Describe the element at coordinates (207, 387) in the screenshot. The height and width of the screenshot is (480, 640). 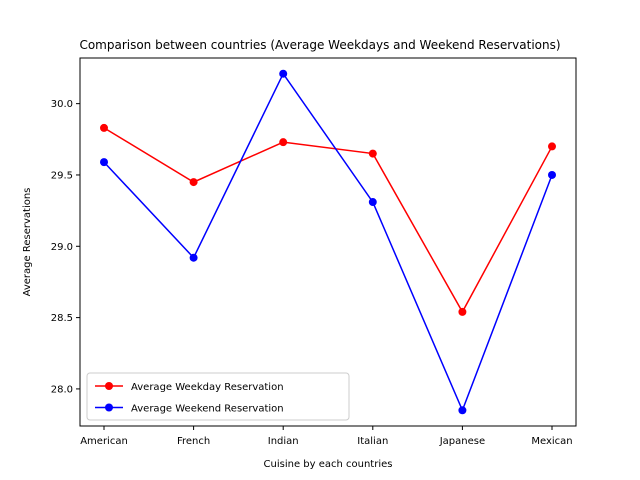
I see `legend-entry: Average Weekday Reservation` at that location.